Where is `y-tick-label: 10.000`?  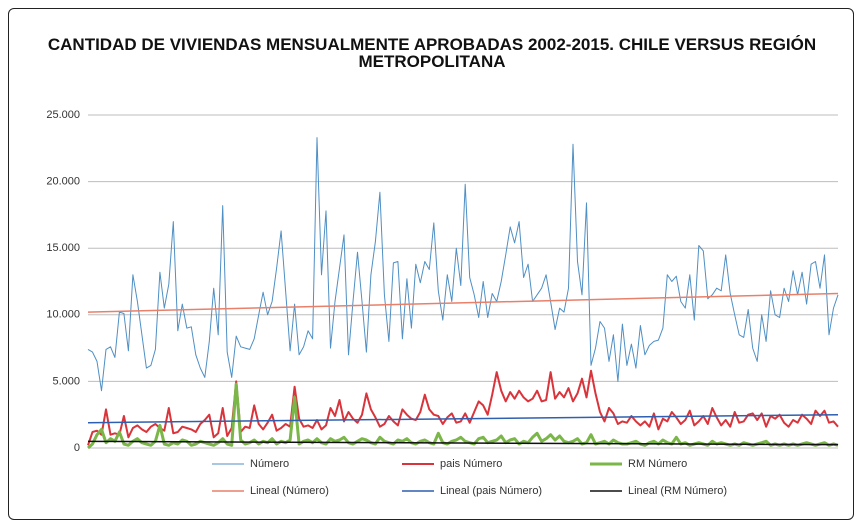
y-tick-label: 10.000 is located at coordinates (63, 315).